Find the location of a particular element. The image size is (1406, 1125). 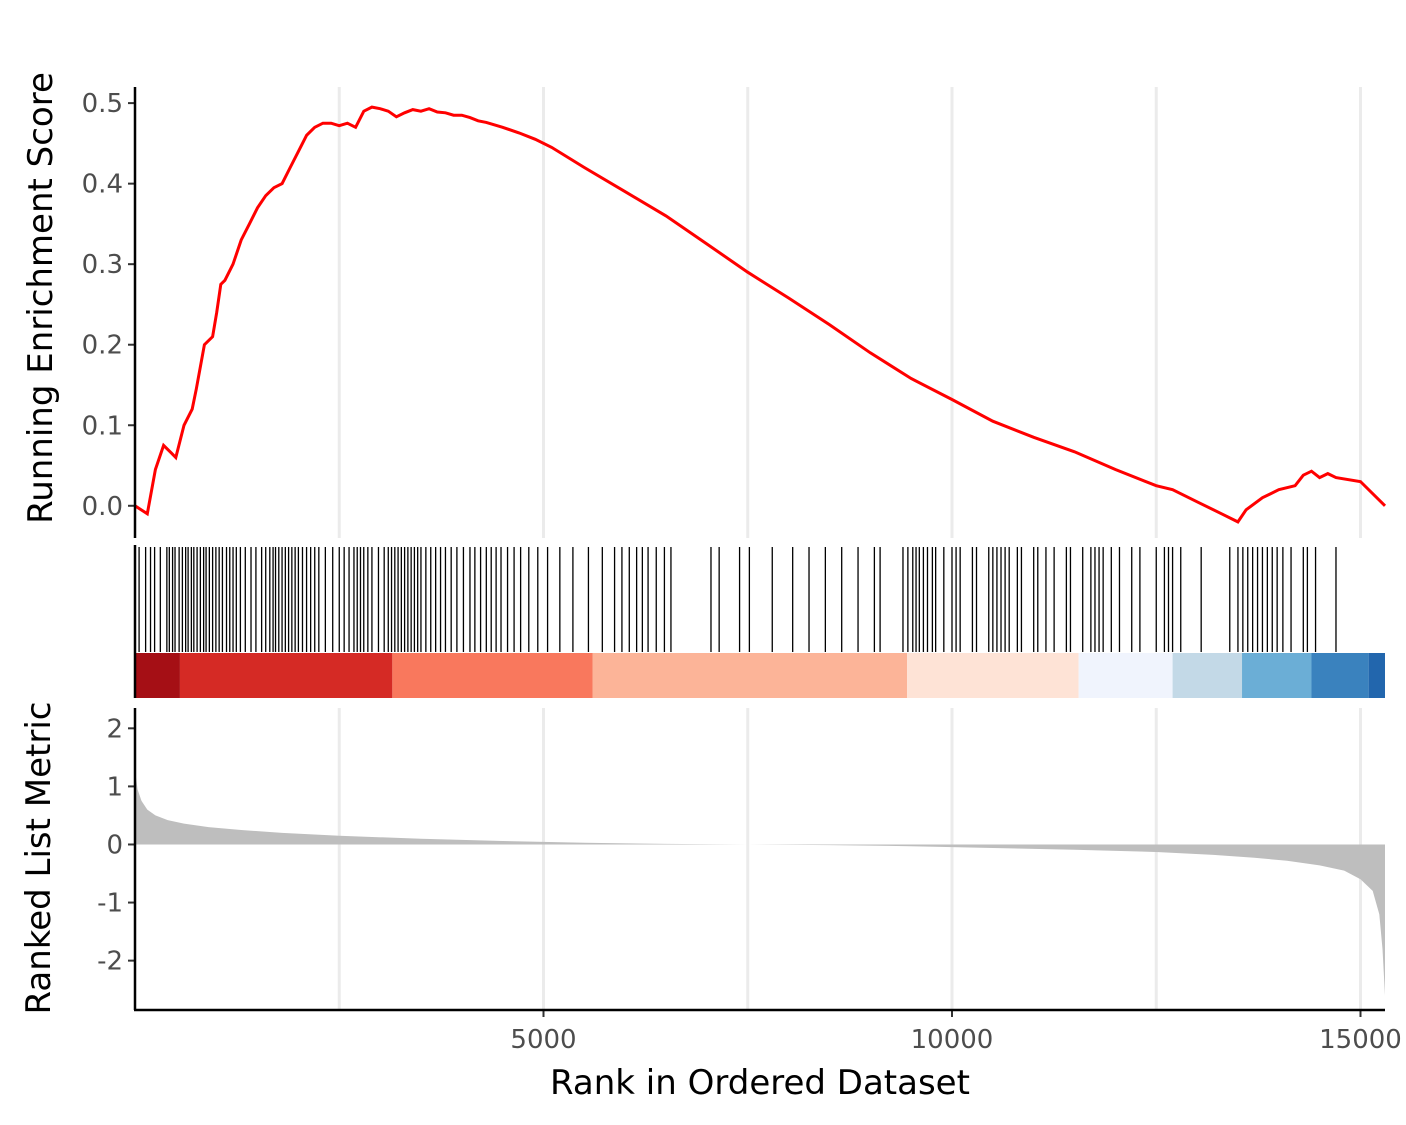

metric-y-tick-label: 0 is located at coordinates (114, 845).